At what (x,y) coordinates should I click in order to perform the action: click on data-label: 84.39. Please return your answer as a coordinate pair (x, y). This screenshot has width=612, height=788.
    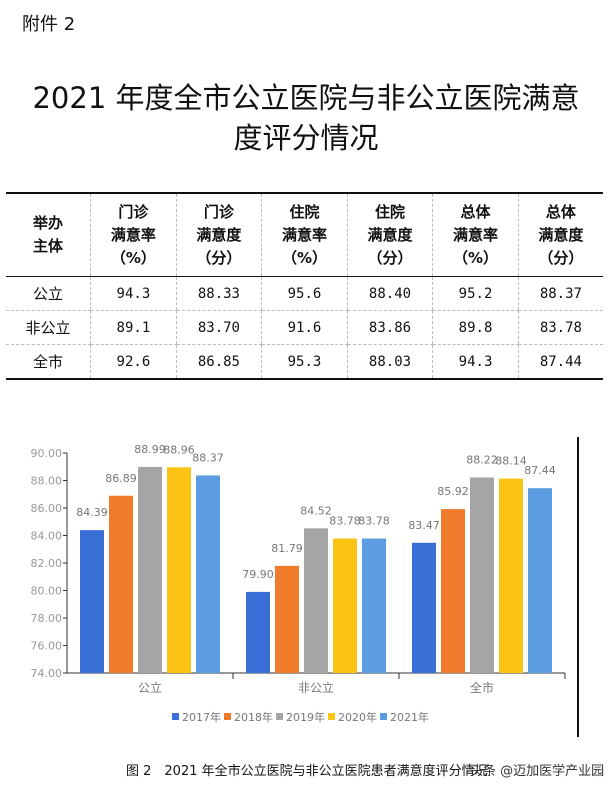
    Looking at the image, I should click on (92, 512).